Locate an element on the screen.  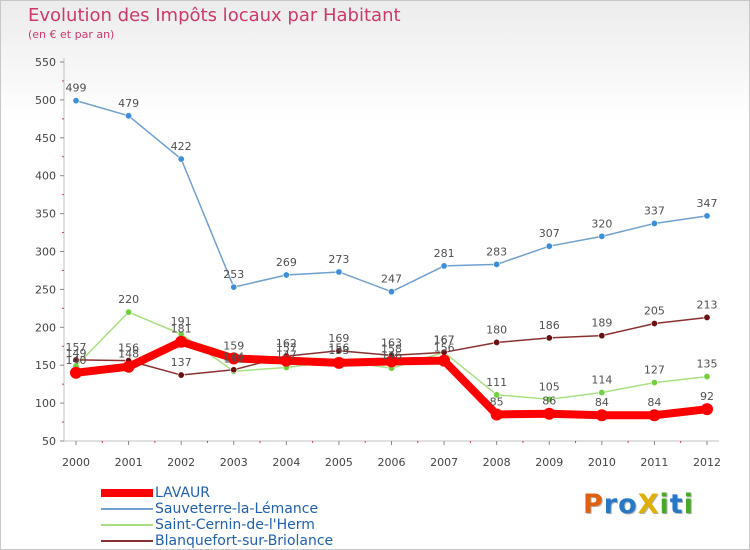
legend-label: Blanquefort-sur-Briolance is located at coordinates (244, 541).